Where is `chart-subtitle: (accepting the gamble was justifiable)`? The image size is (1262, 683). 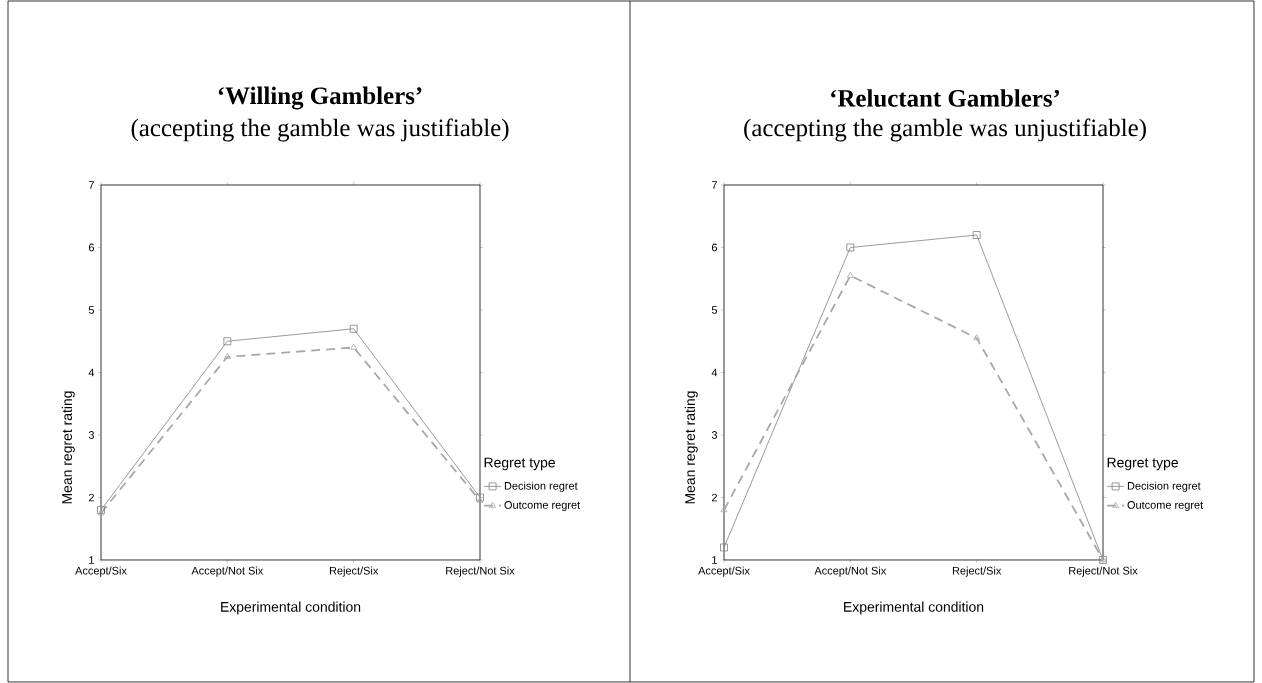
chart-subtitle: (accepting the gamble was justifiable) is located at coordinates (320, 130).